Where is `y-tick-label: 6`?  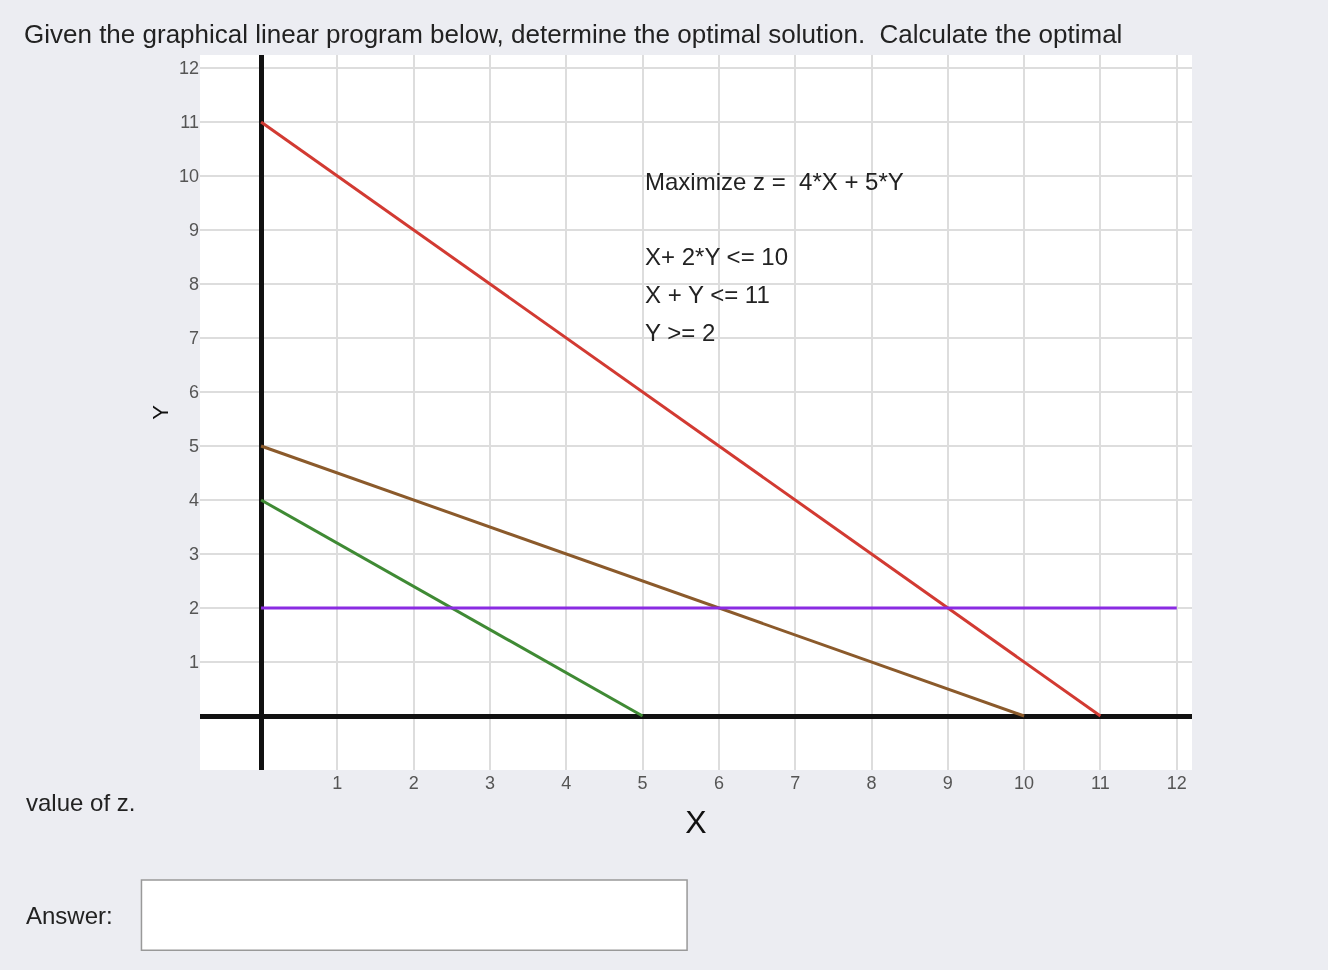
y-tick-label: 6 is located at coordinates (193, 392).